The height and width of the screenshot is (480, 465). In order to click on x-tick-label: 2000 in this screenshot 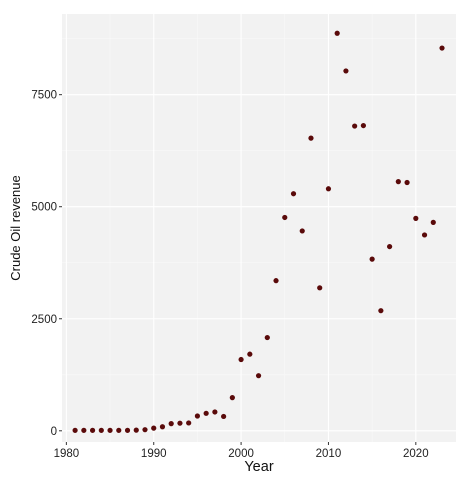, I will do `click(241, 454)`.